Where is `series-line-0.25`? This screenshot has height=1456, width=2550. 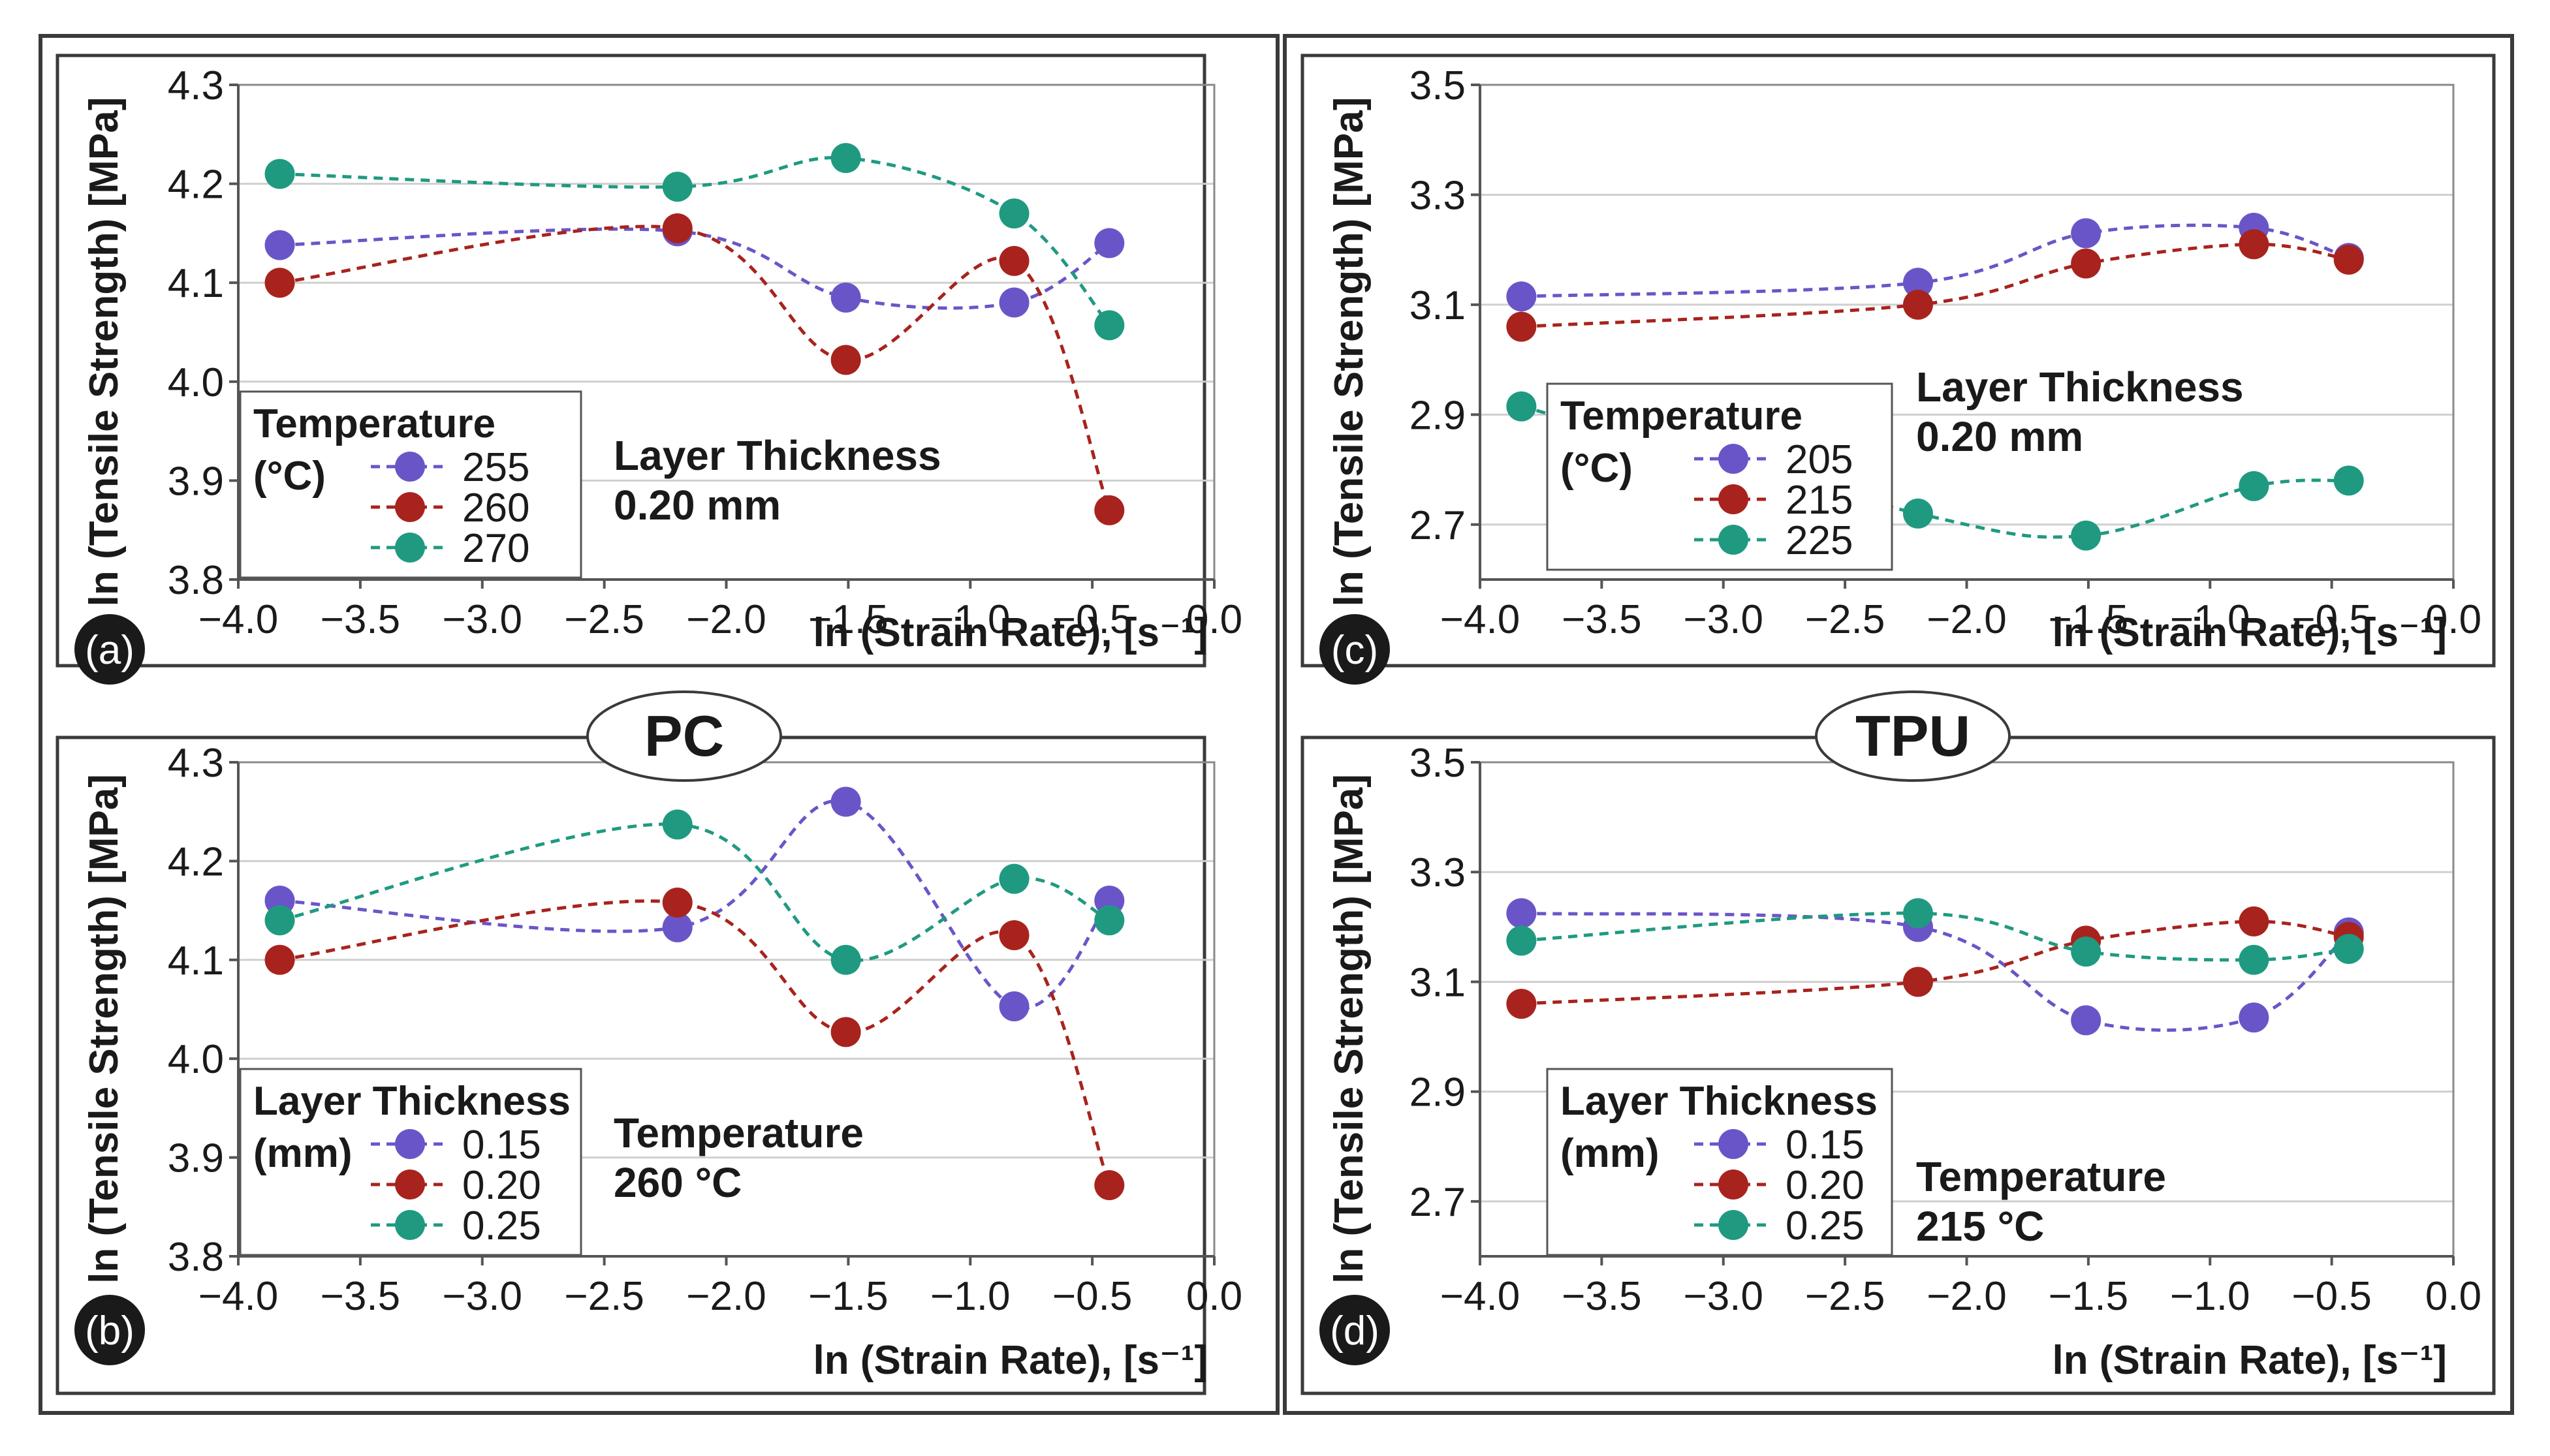 series-line-0.25 is located at coordinates (694, 892).